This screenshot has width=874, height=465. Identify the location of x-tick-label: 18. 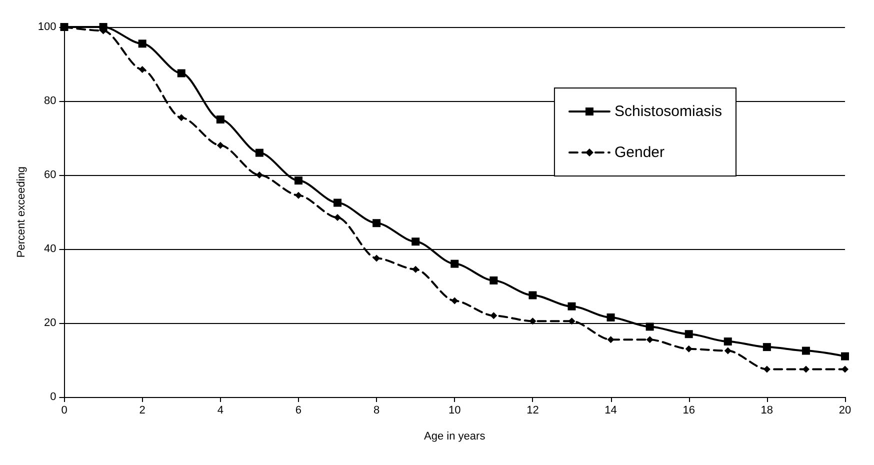
(767, 410).